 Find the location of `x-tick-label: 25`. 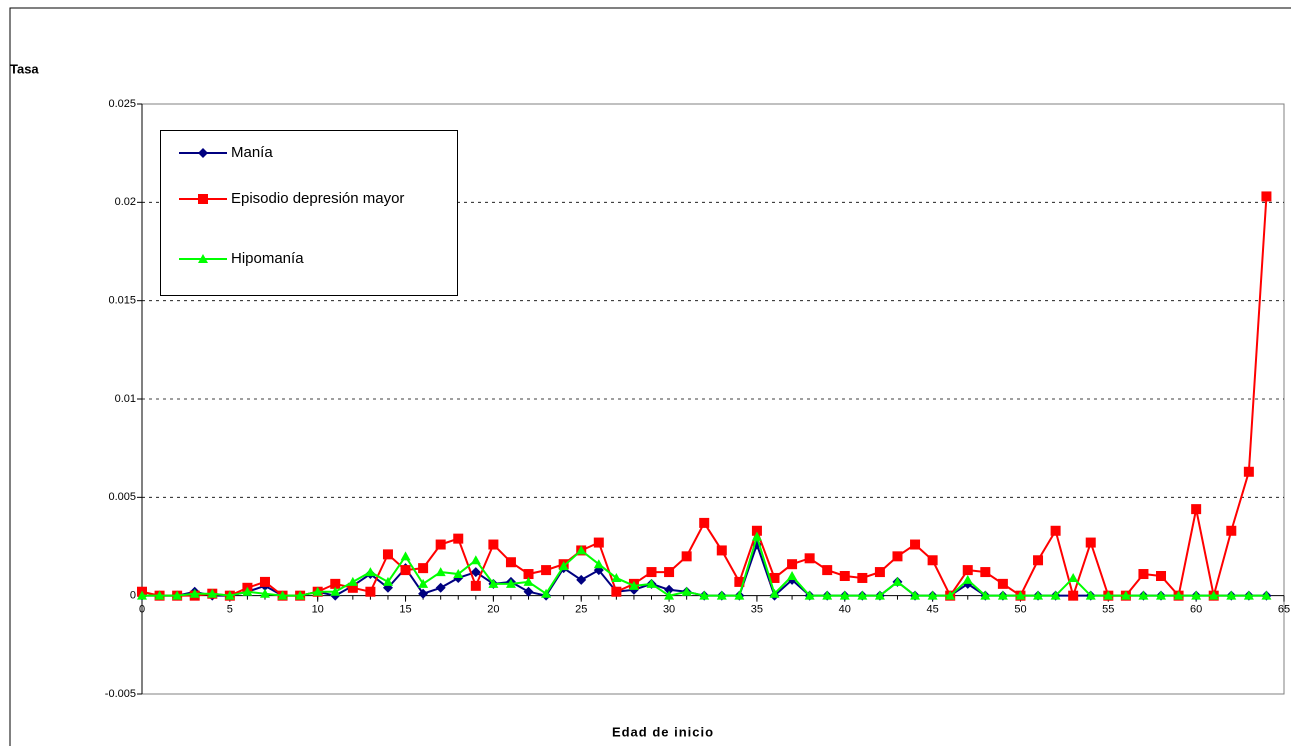

x-tick-label: 25 is located at coordinates (581, 610).